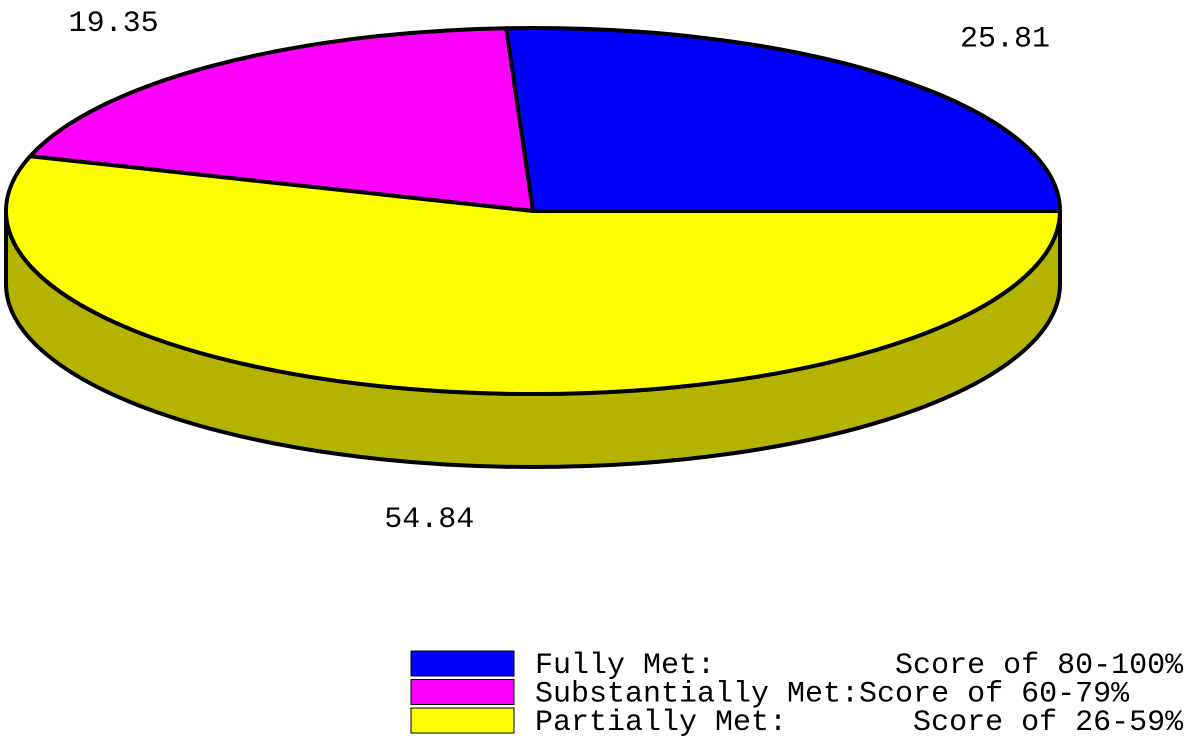  What do you see at coordinates (859, 723) in the screenshot?
I see `legend-label: Partially Met: Score of 26-59%` at bounding box center [859, 723].